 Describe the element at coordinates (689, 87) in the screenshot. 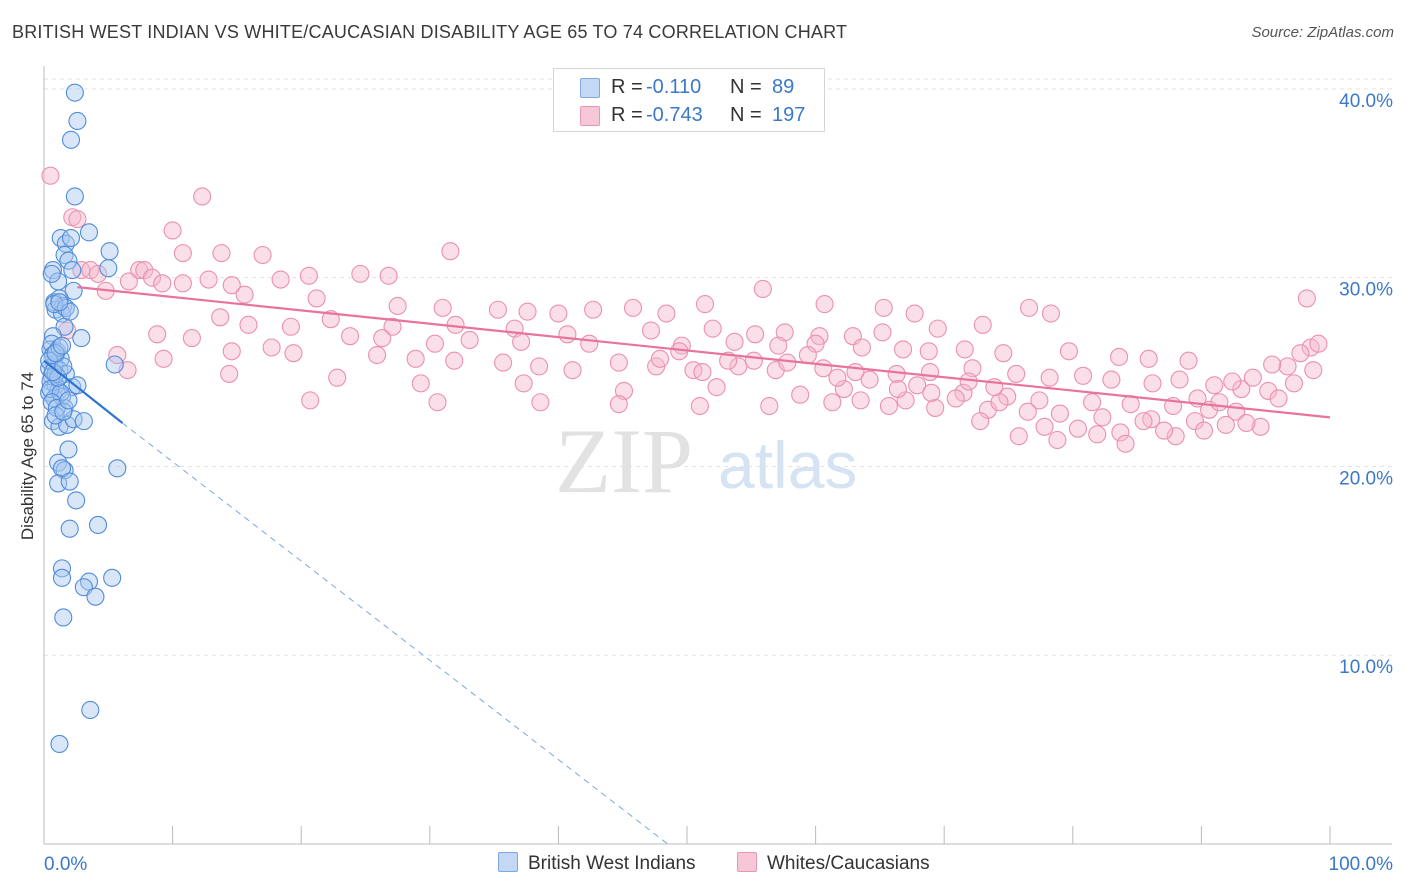

I see `legend-row-british-west-indians: R = -0.110 N = 89` at that location.